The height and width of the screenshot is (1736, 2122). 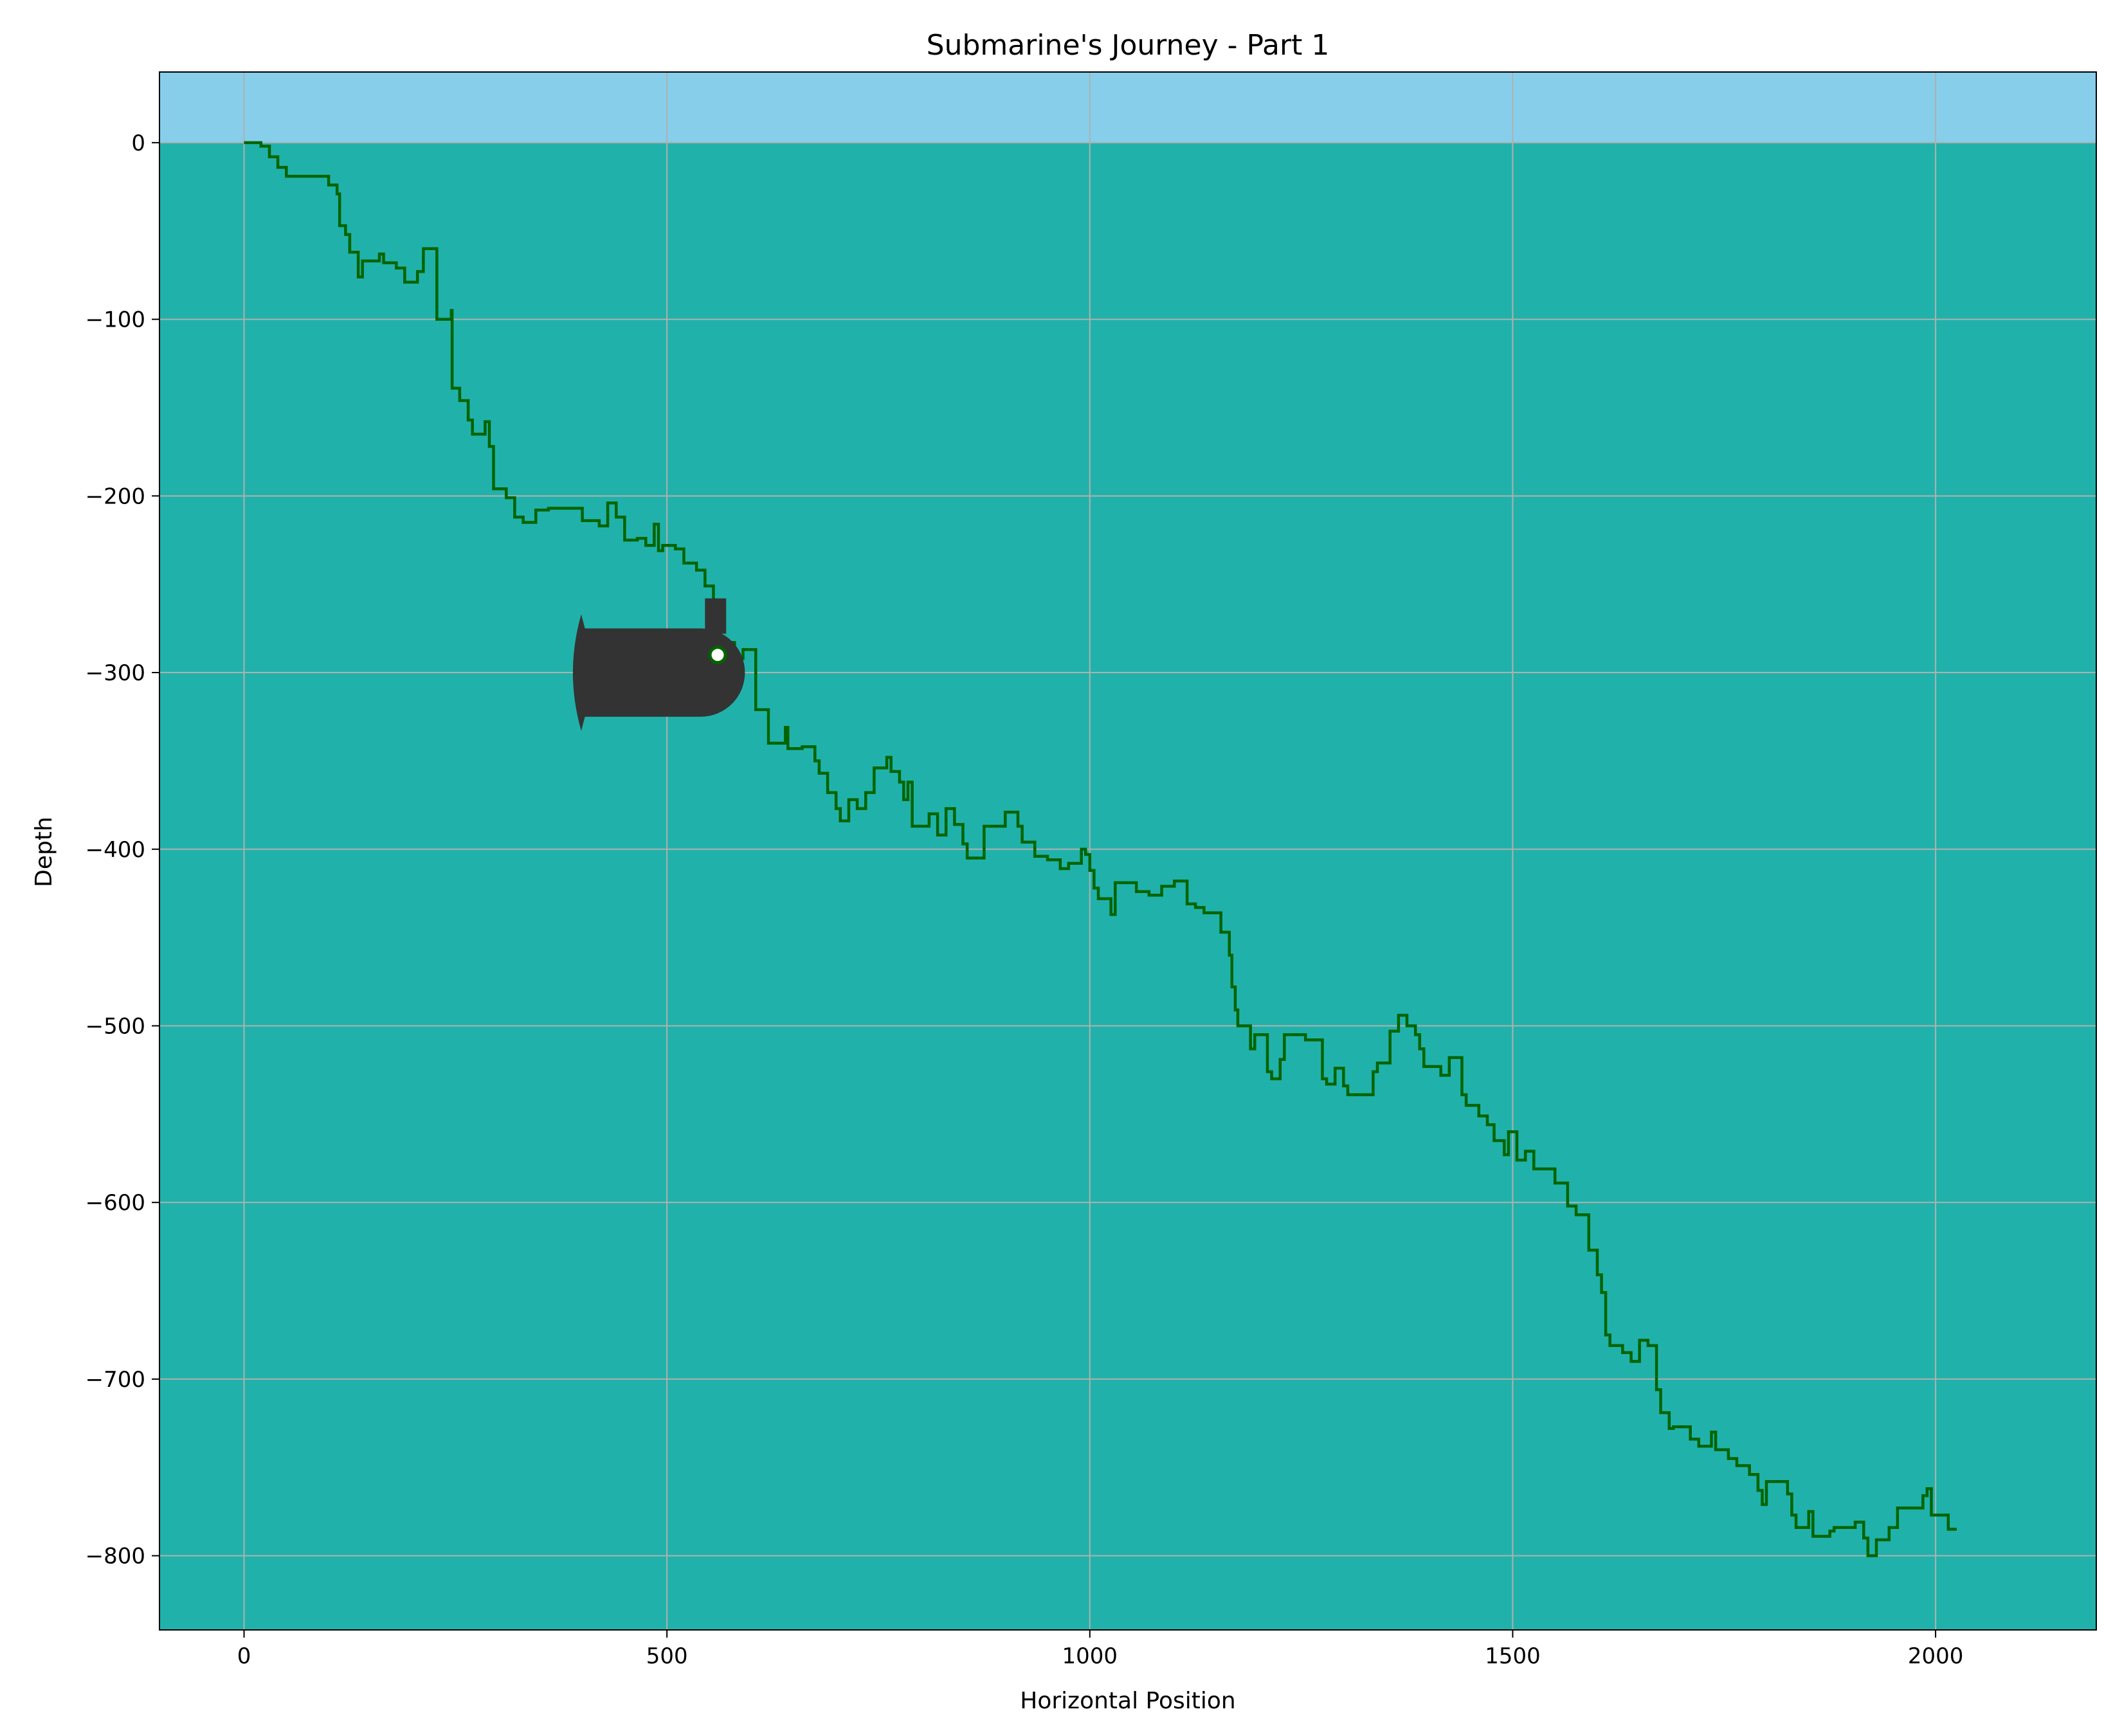 I want to click on x-tick-label-4: 2000, so click(x=1936, y=1656).